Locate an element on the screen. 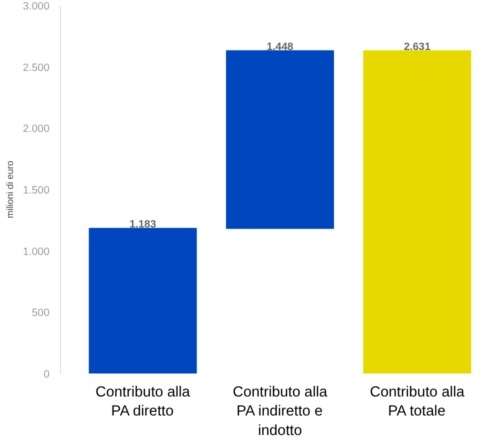  data-label: 1.448 is located at coordinates (280, 46).